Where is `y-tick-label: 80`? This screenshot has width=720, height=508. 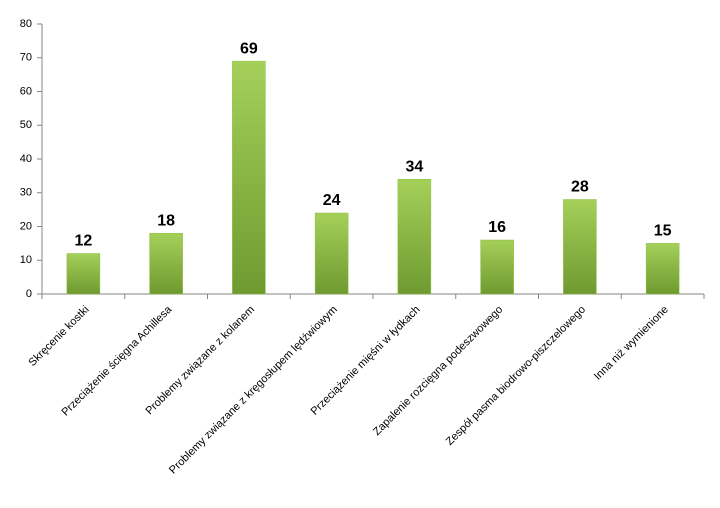 y-tick-label: 80 is located at coordinates (26, 24).